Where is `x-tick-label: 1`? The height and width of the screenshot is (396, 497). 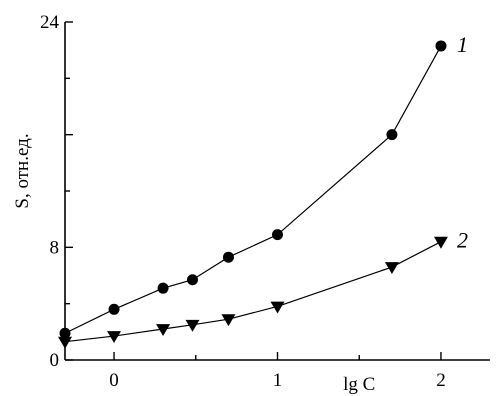
x-tick-label: 1 is located at coordinates (278, 380).